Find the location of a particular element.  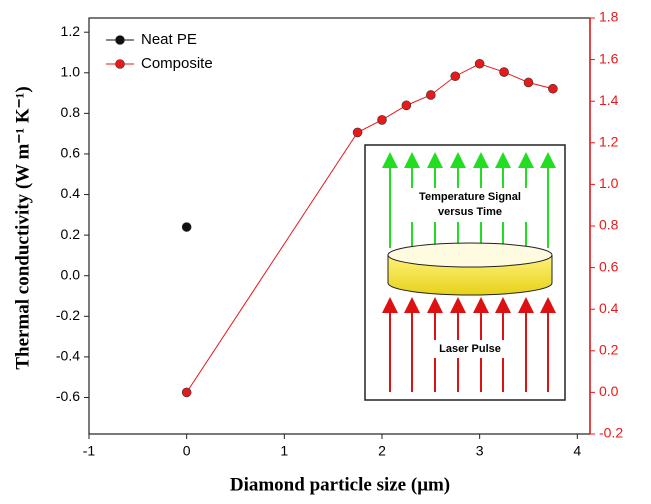

x-axis-title: Diamond particle size (μm) is located at coordinates (340, 484).